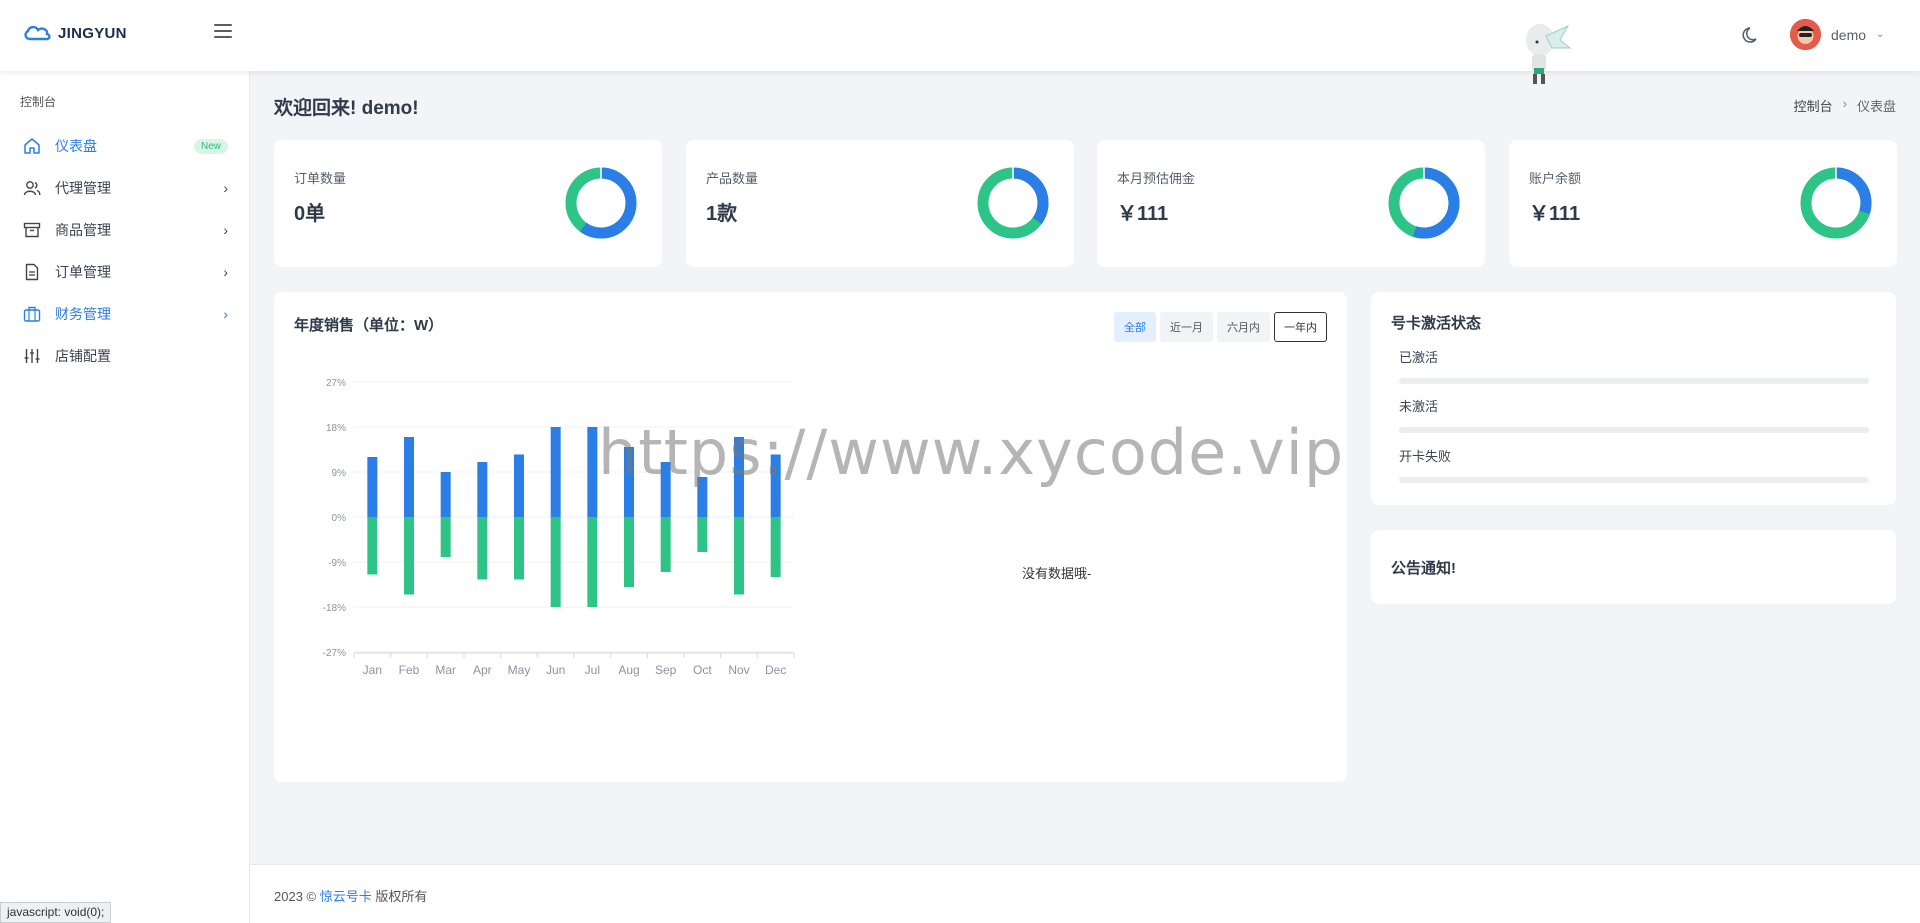  What do you see at coordinates (555, 670) in the screenshot?
I see `x-tick-label: Jun` at bounding box center [555, 670].